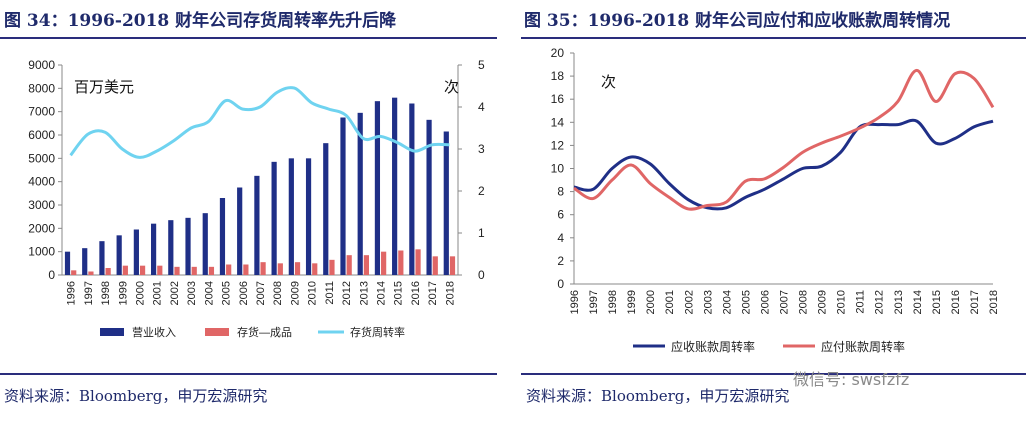 The image size is (1026, 422). Describe the element at coordinates (658, 396) in the screenshot. I see `right-source: 资料来源：Bloomberg，申万宏源研究` at that location.